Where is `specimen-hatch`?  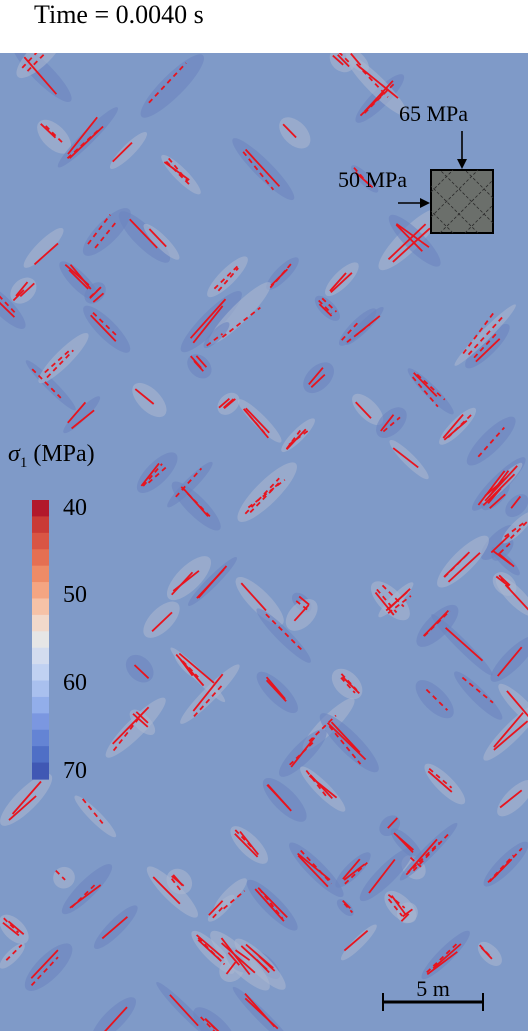
specimen-hatch is located at coordinates (462, 201).